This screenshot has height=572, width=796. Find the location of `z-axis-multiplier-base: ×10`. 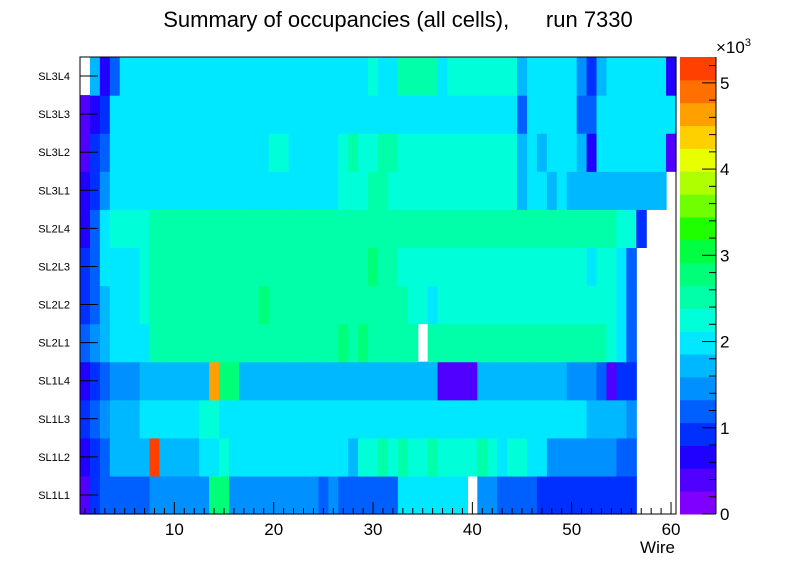

z-axis-multiplier-base: ×10 is located at coordinates (730, 47).